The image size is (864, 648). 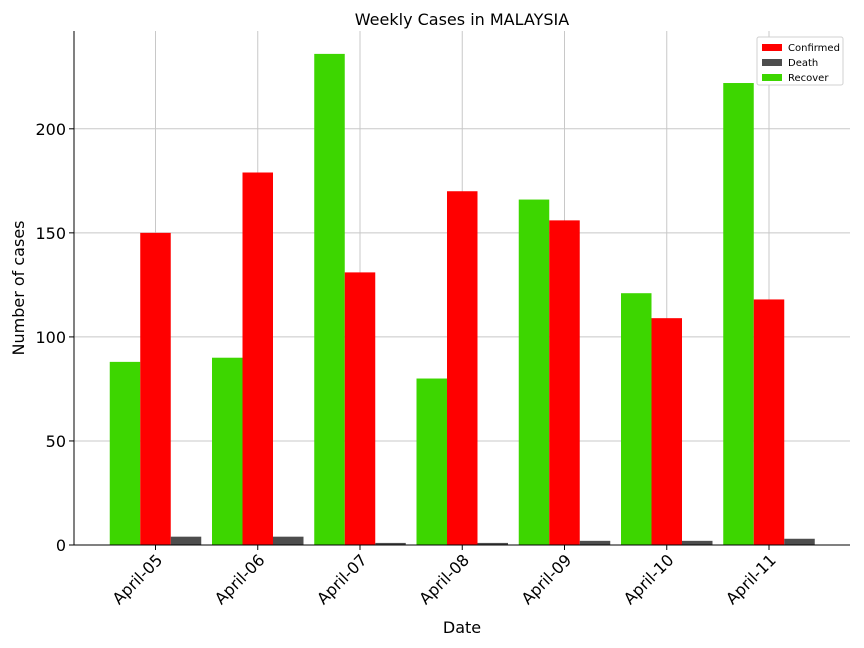 I want to click on y-tick-label: 150, so click(x=50, y=233).